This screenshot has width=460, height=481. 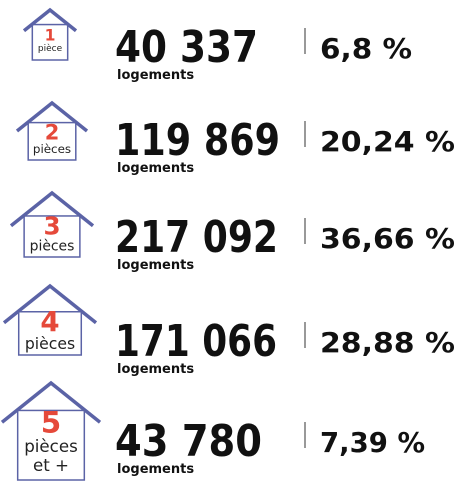 I want to click on room-number: 4, so click(x=49, y=321).